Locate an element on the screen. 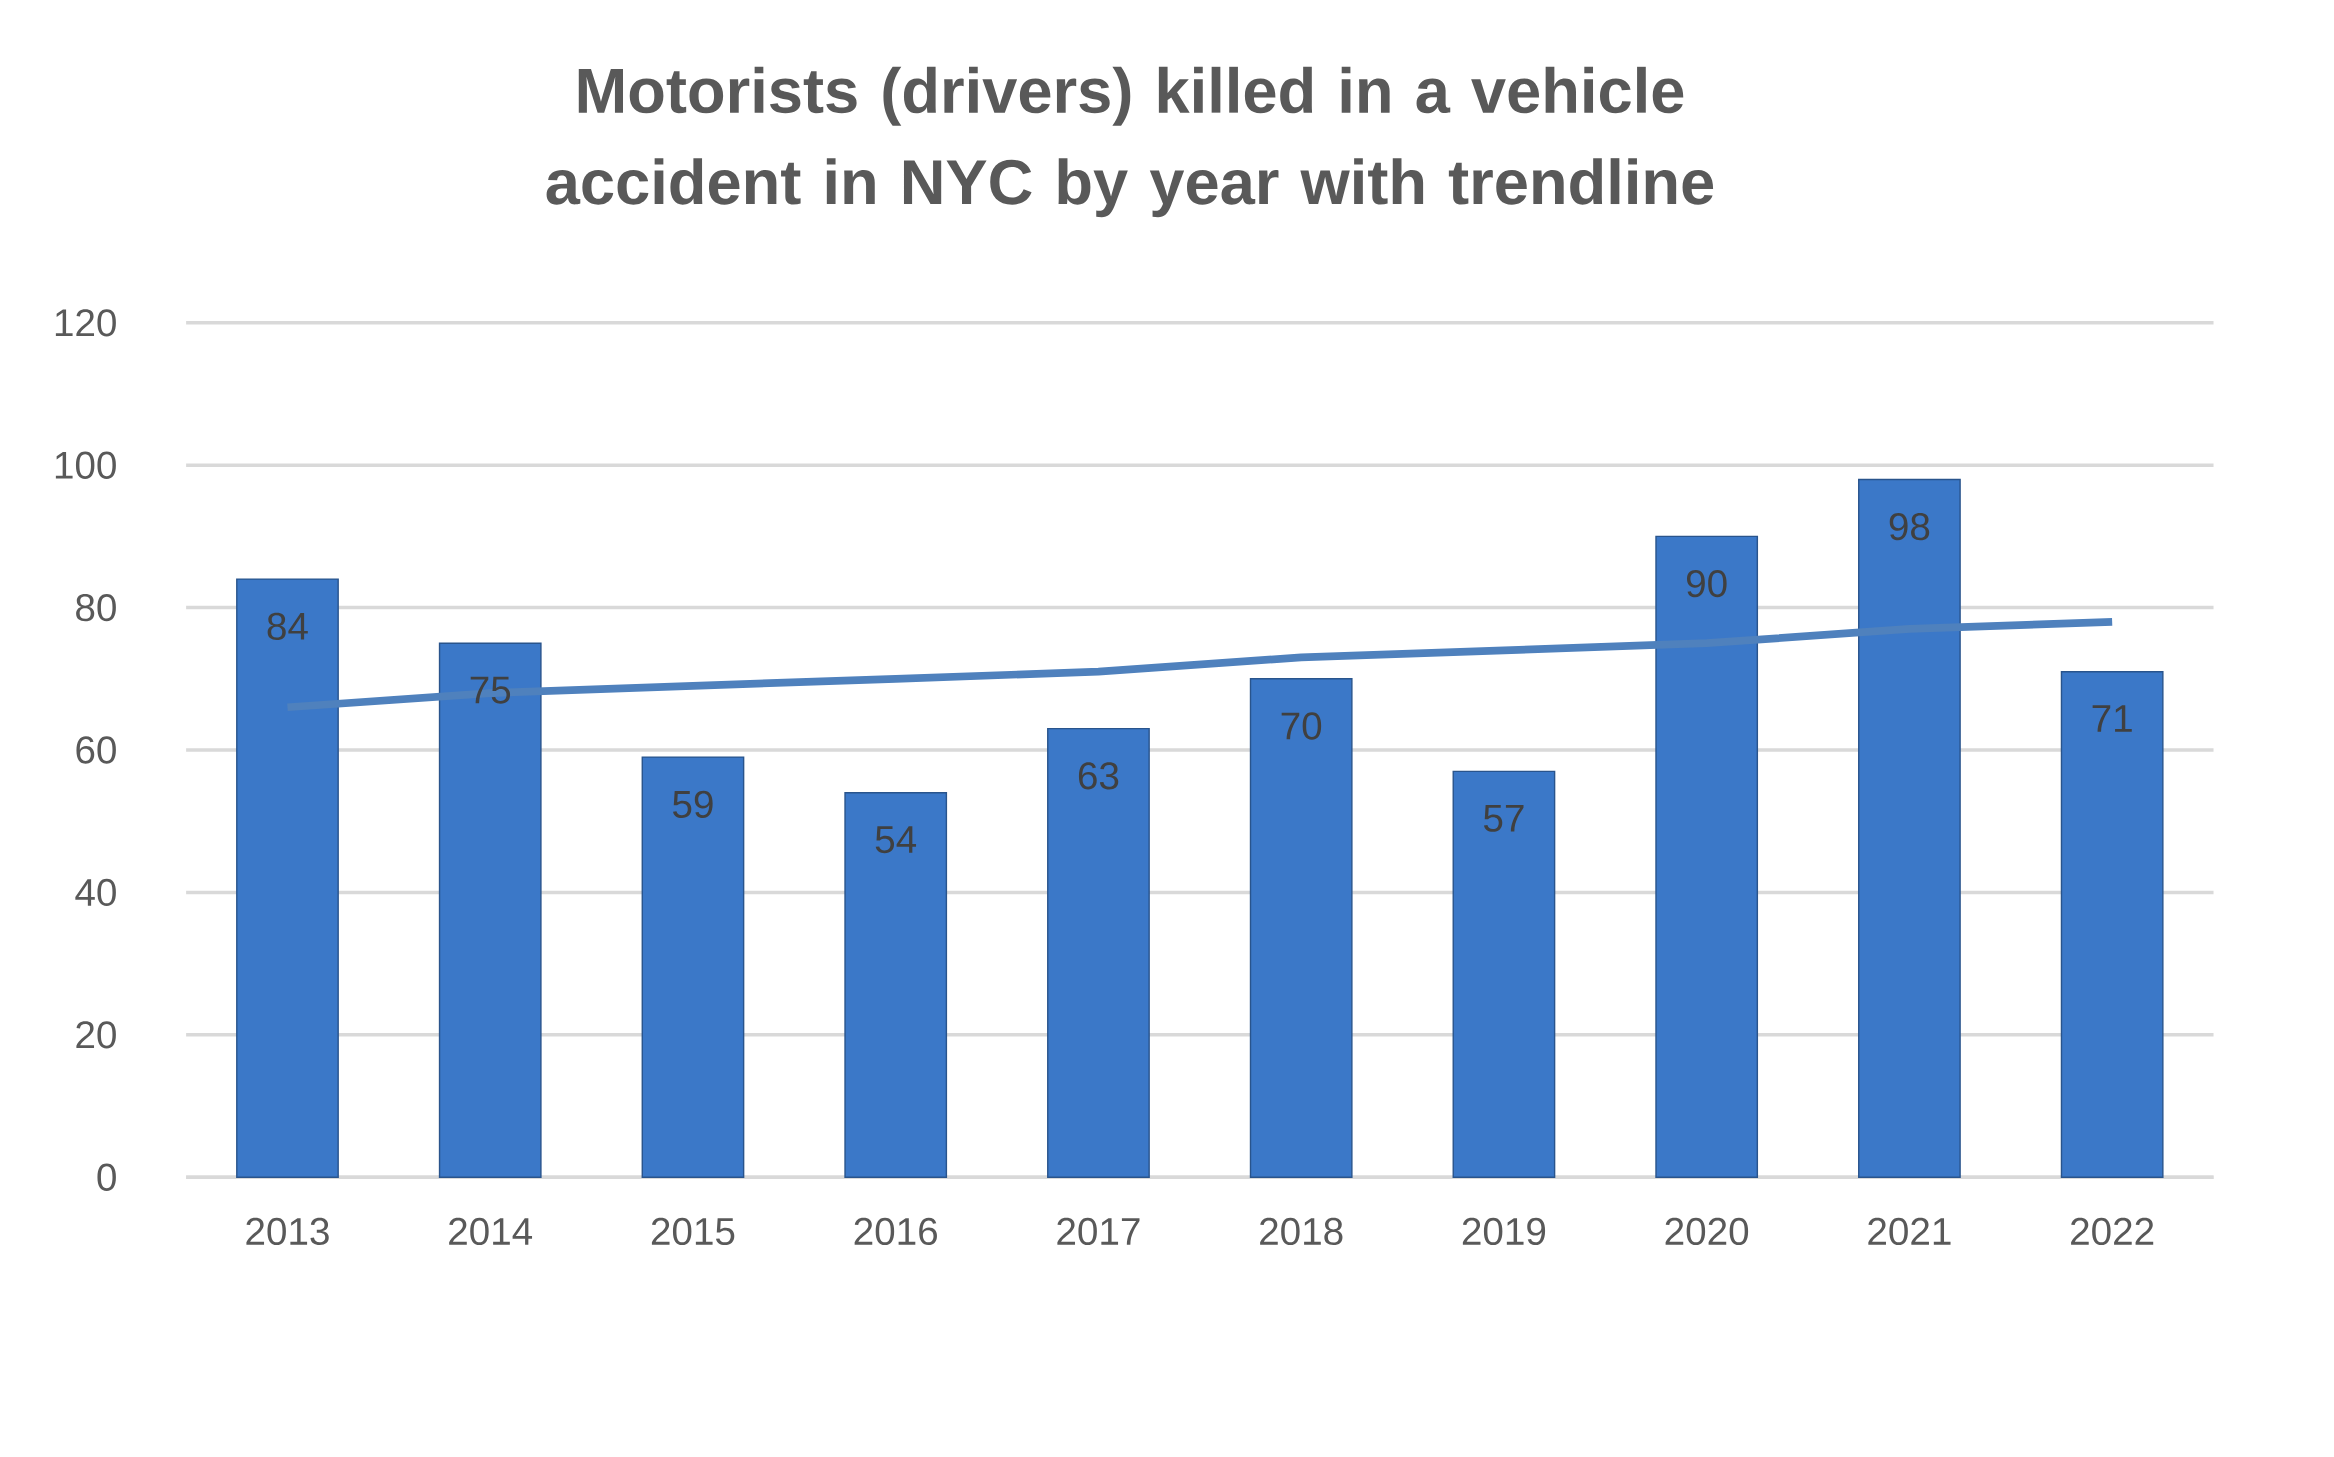  data-label: 90 is located at coordinates (1706, 583).